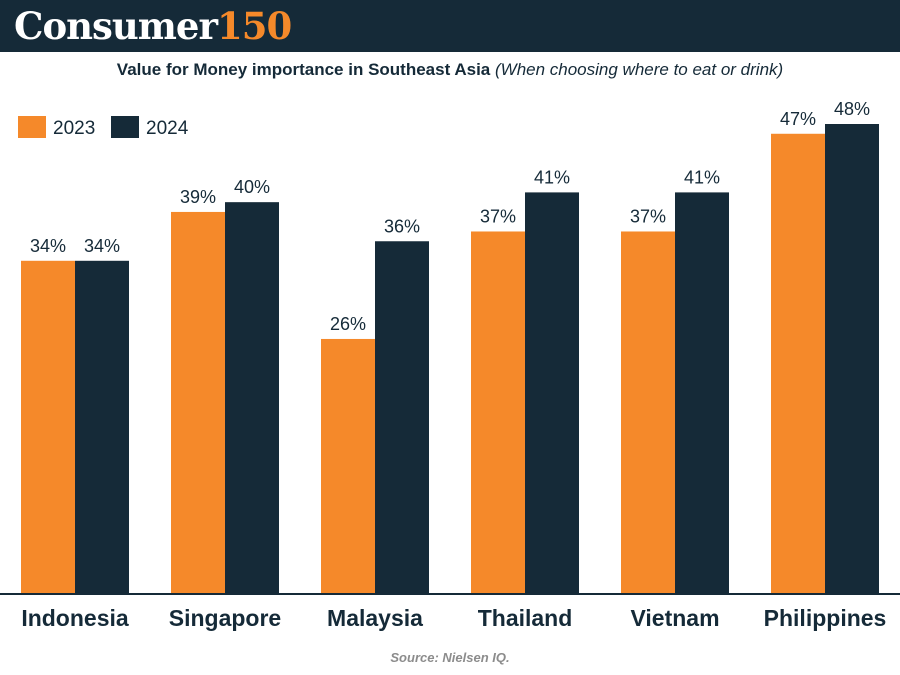 This screenshot has width=900, height=675. I want to click on x-tick-label-thailand: Thailand, so click(525, 618).